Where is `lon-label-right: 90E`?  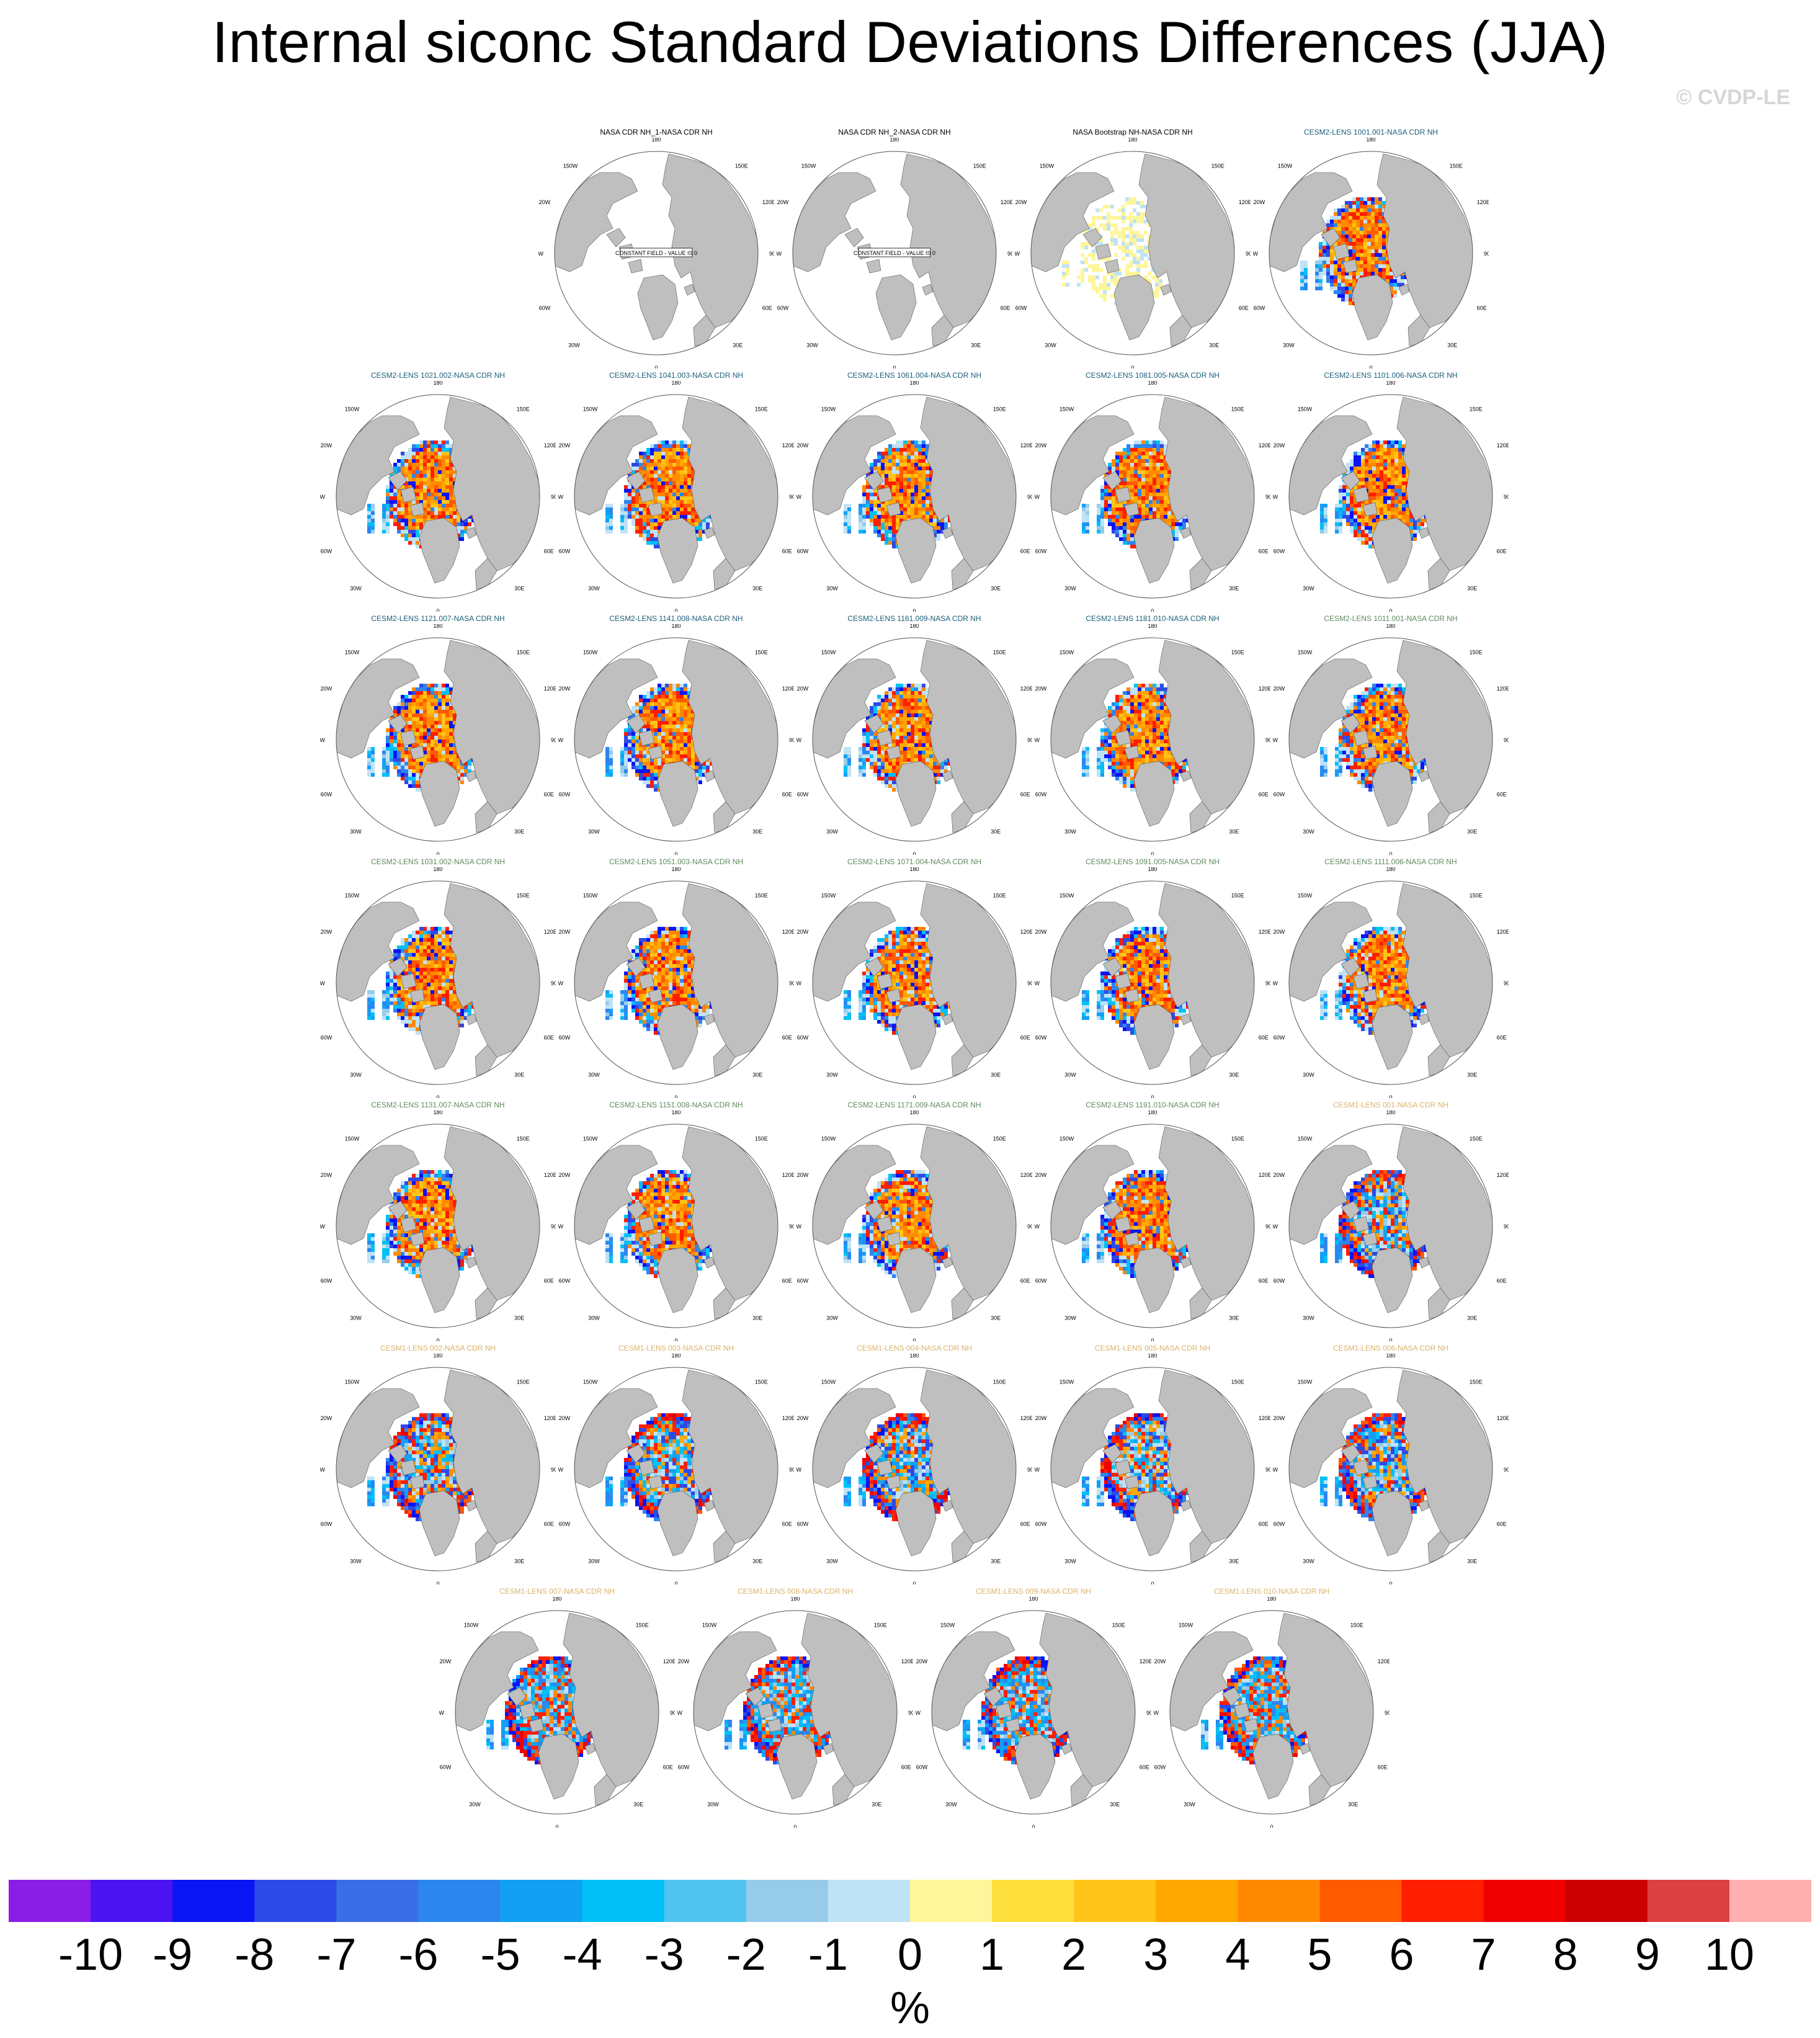 lon-label-right: 90E is located at coordinates (1248, 254).